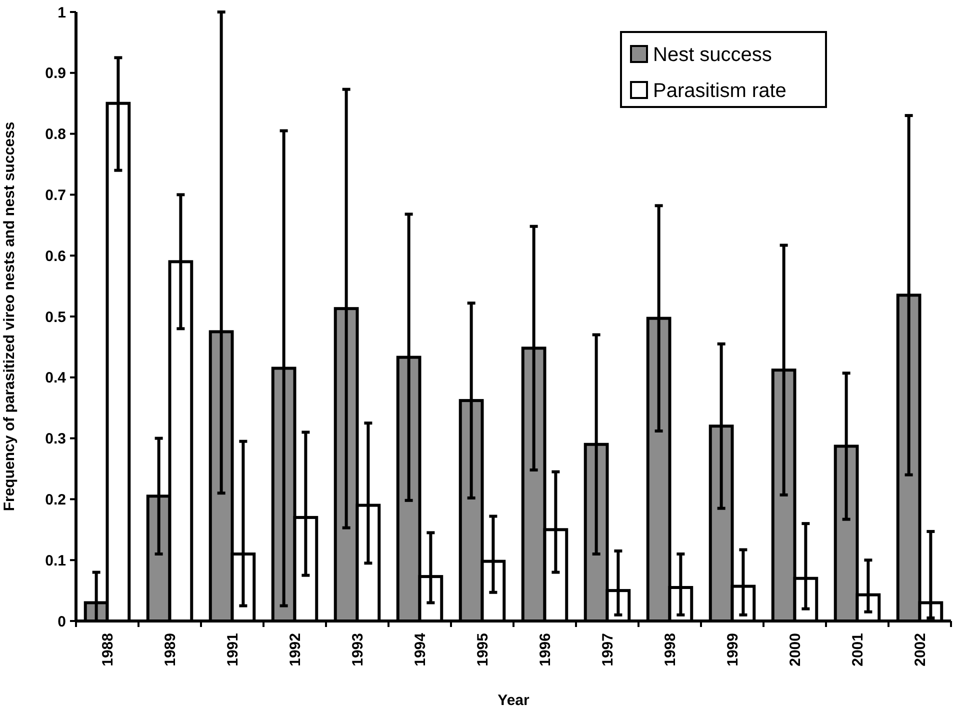 The height and width of the screenshot is (711, 959). Describe the element at coordinates (719, 91) in the screenshot. I see `legend-label: Parasitism rate` at that location.